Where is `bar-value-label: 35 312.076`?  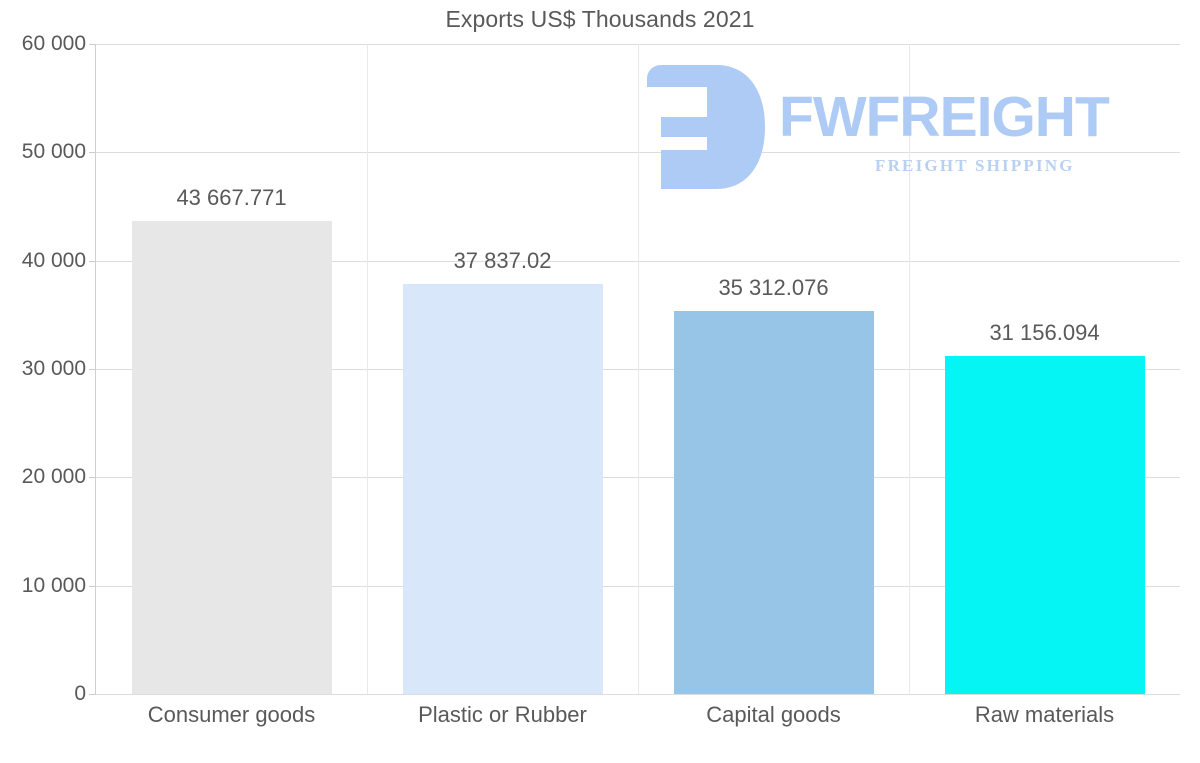 bar-value-label: 35 312.076 is located at coordinates (773, 288).